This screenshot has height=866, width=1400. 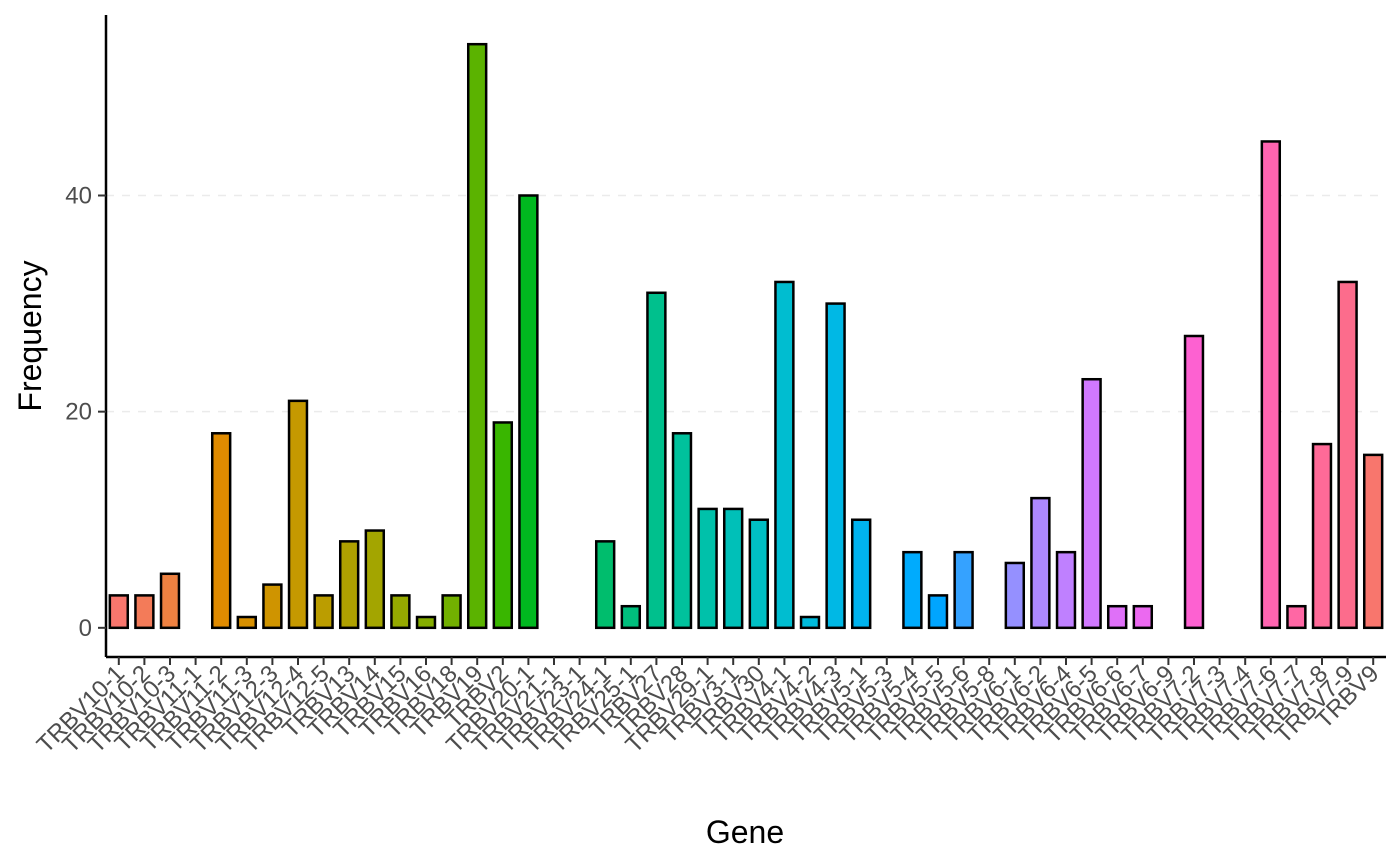 What do you see at coordinates (85, 628) in the screenshot?
I see `y-tick-label: 0` at bounding box center [85, 628].